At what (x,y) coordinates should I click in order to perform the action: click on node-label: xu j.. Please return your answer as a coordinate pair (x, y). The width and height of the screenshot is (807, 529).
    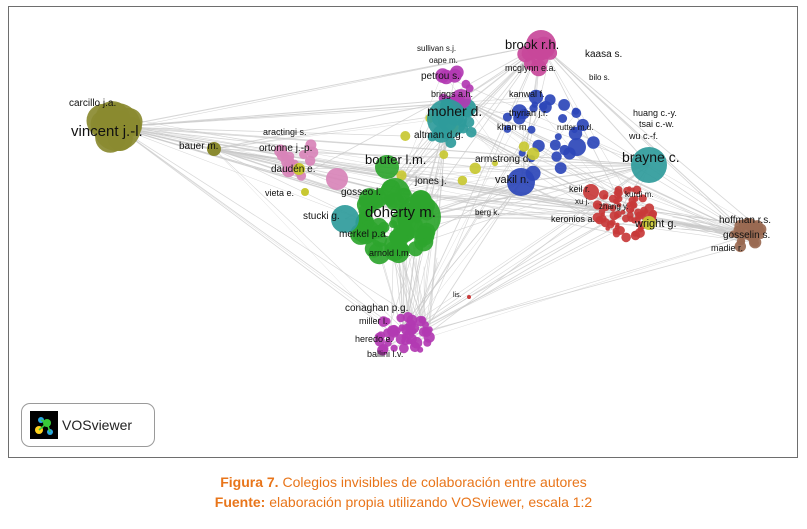
    Looking at the image, I should click on (582, 201).